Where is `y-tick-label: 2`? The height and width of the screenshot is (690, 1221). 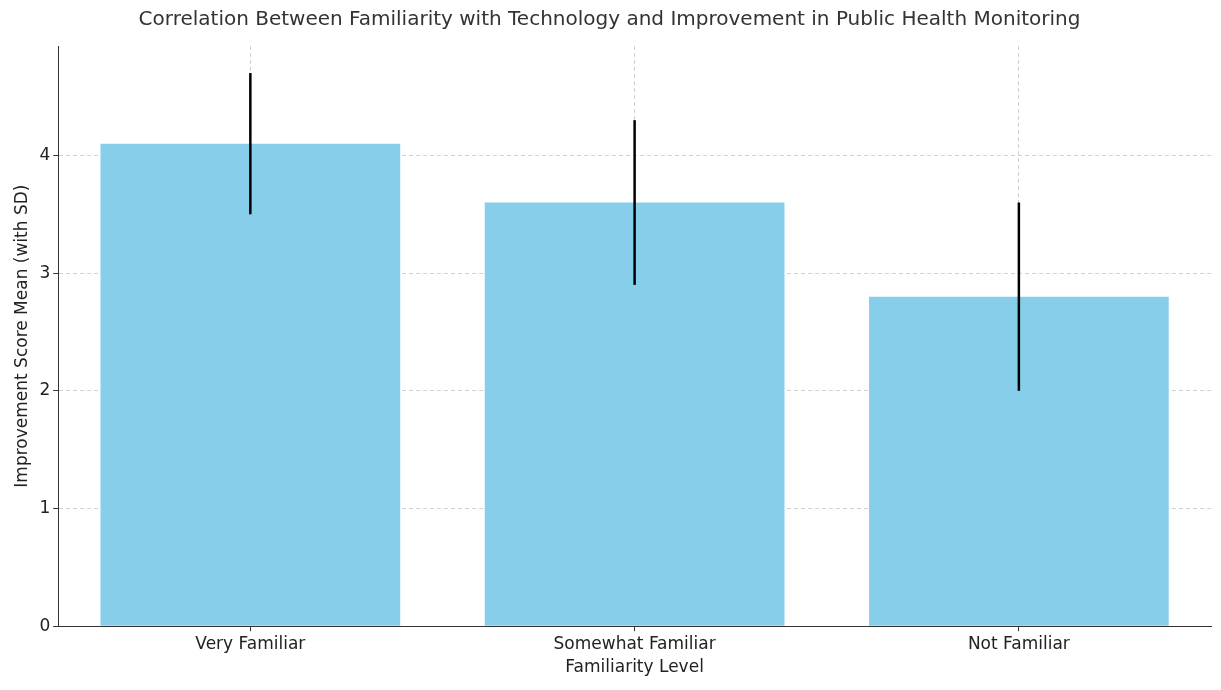 y-tick-label: 2 is located at coordinates (45, 389).